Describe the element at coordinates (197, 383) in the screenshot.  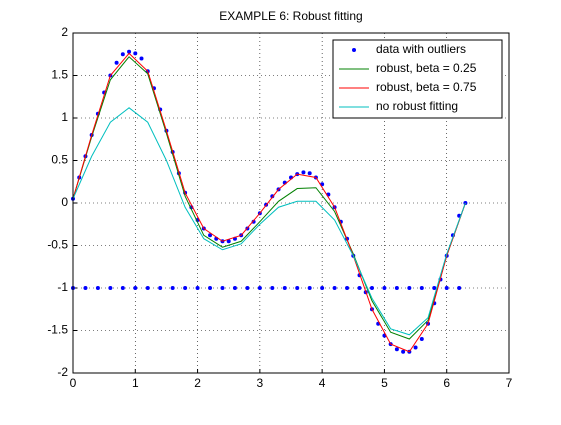
I see `x-tick-label: 2` at that location.